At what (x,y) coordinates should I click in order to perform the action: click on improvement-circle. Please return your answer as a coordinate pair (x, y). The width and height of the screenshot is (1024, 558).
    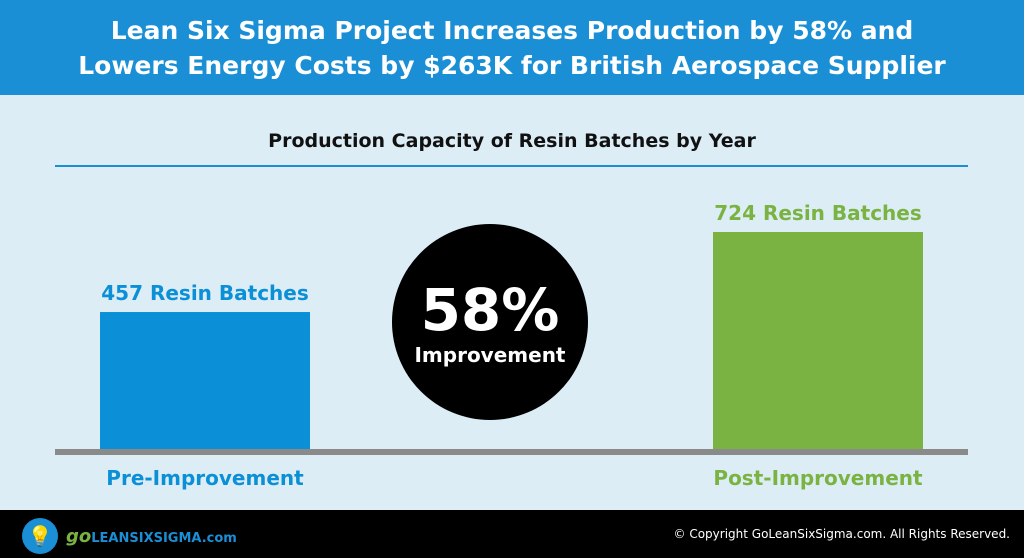
    Looking at the image, I should click on (490, 322).